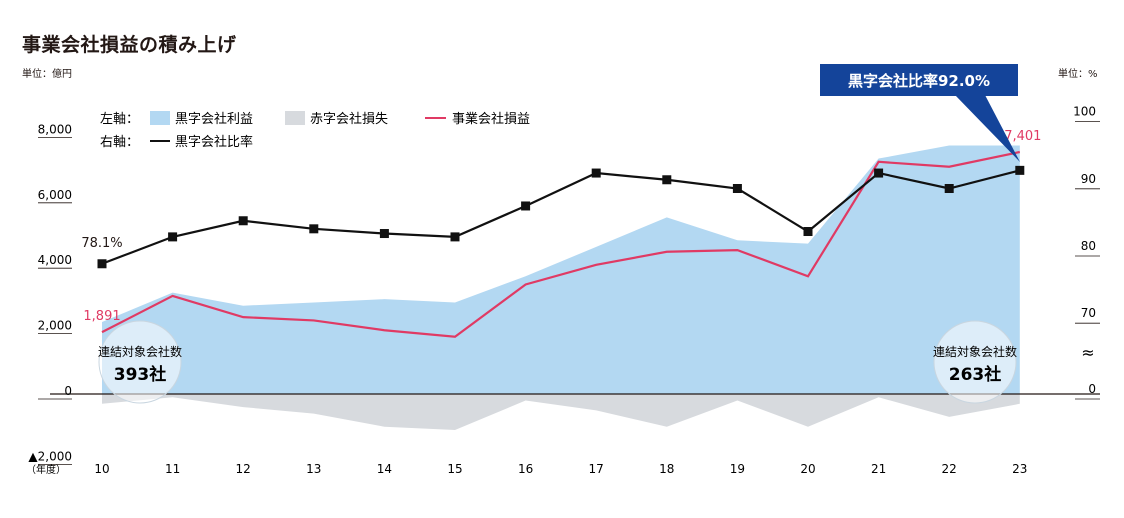  What do you see at coordinates (454, 469) in the screenshot?
I see `x-tick-label: 15` at bounding box center [454, 469].